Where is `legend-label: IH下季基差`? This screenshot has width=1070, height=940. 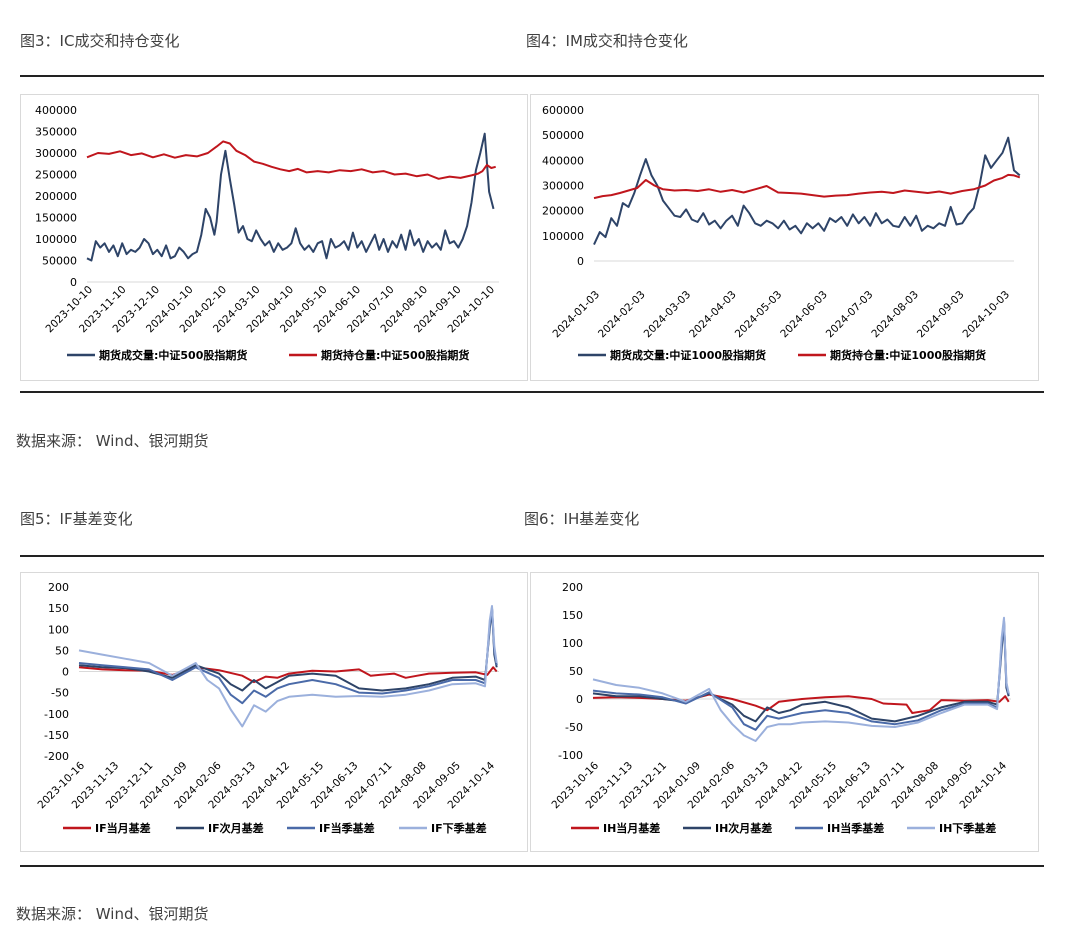 legend-label: IH下季基差 is located at coordinates (967, 828).